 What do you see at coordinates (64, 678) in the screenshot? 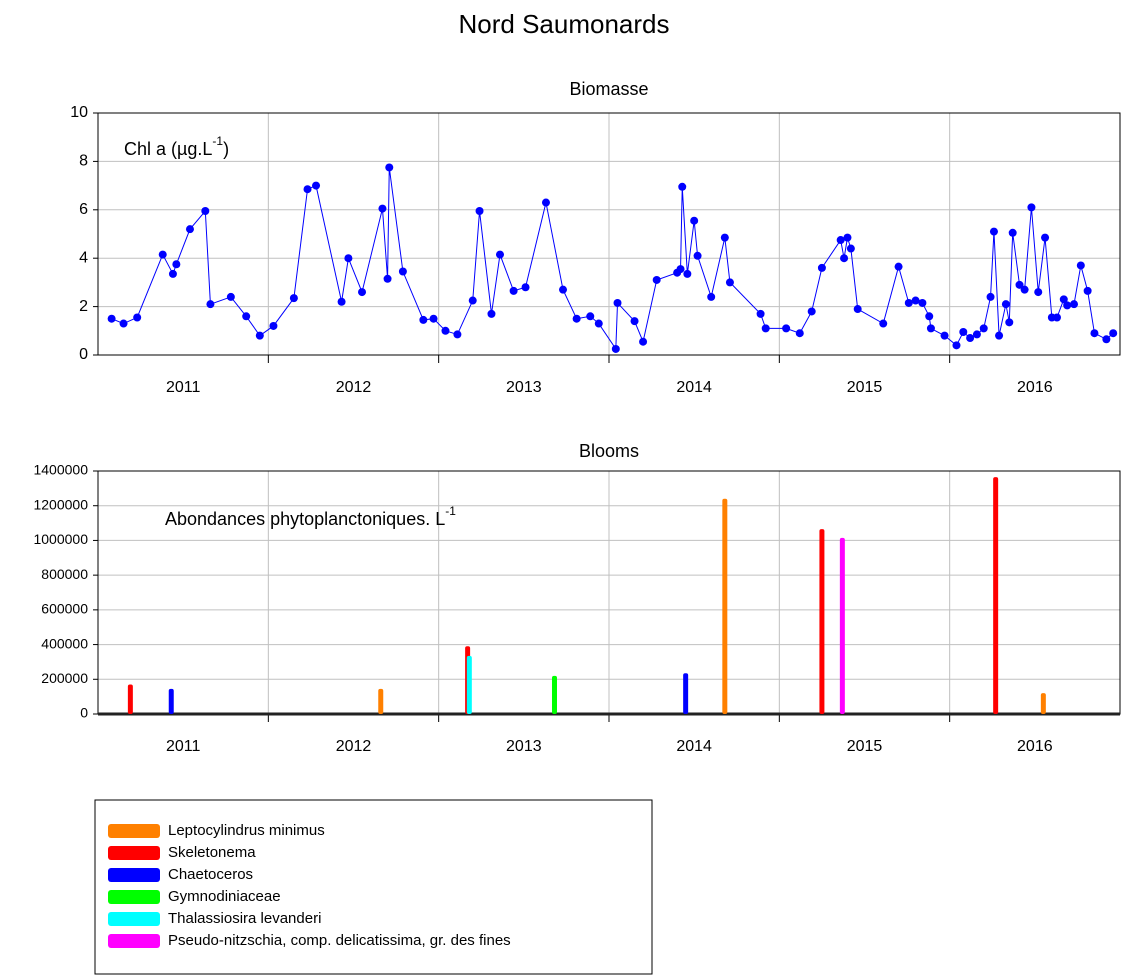
I see `y-tick-label: 200000` at bounding box center [64, 678].